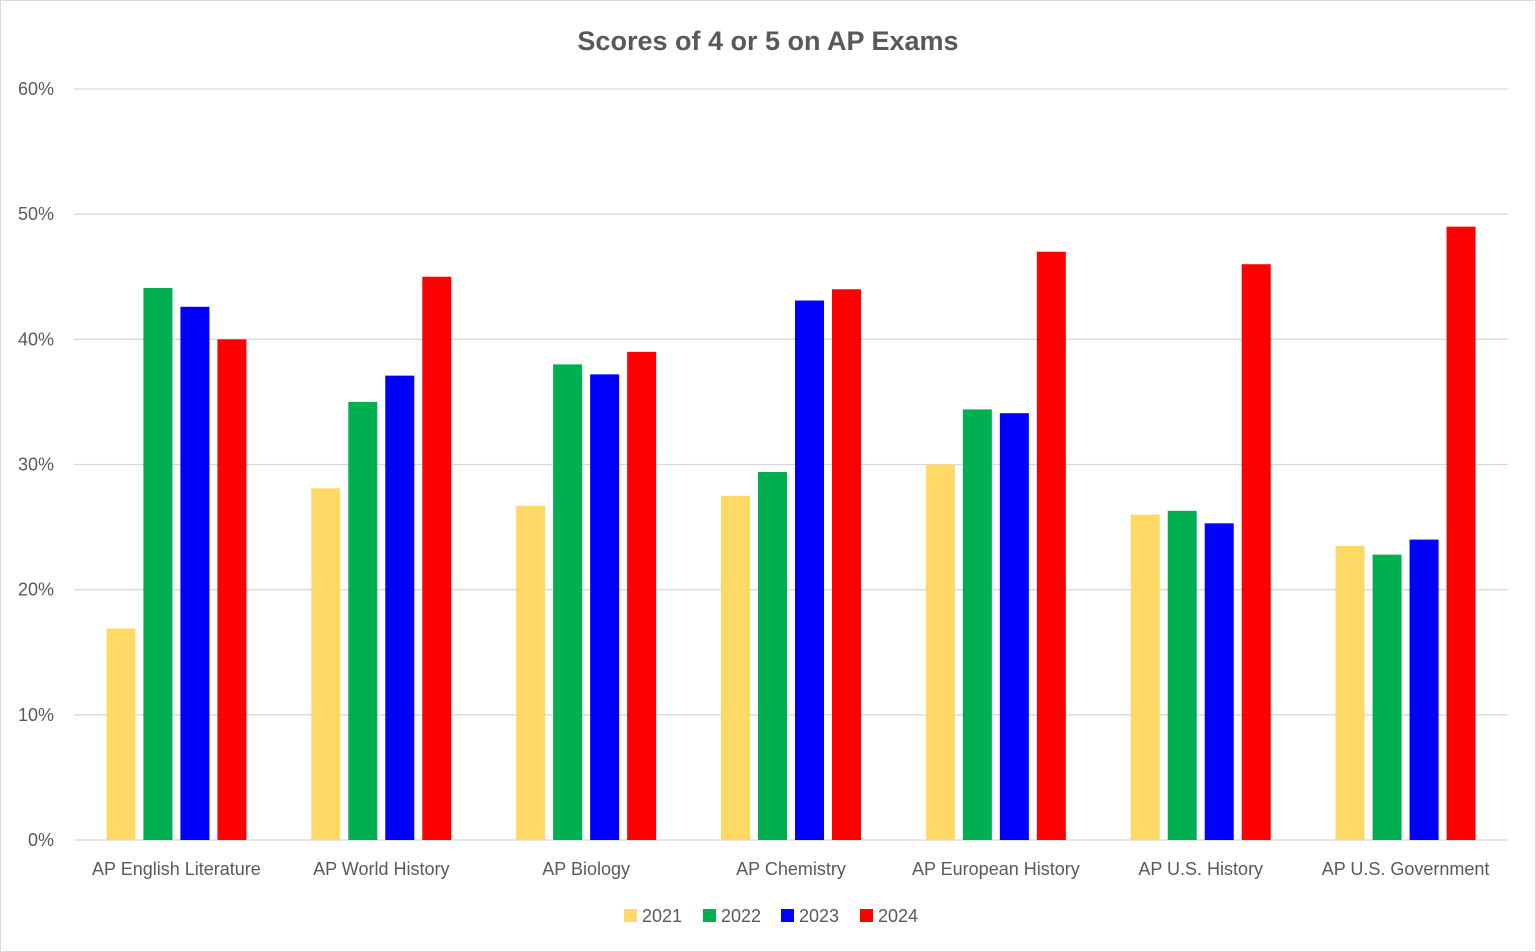  Describe the element at coordinates (771, 916) in the screenshot. I see `legend: 2021 2022 2023 2024` at that location.